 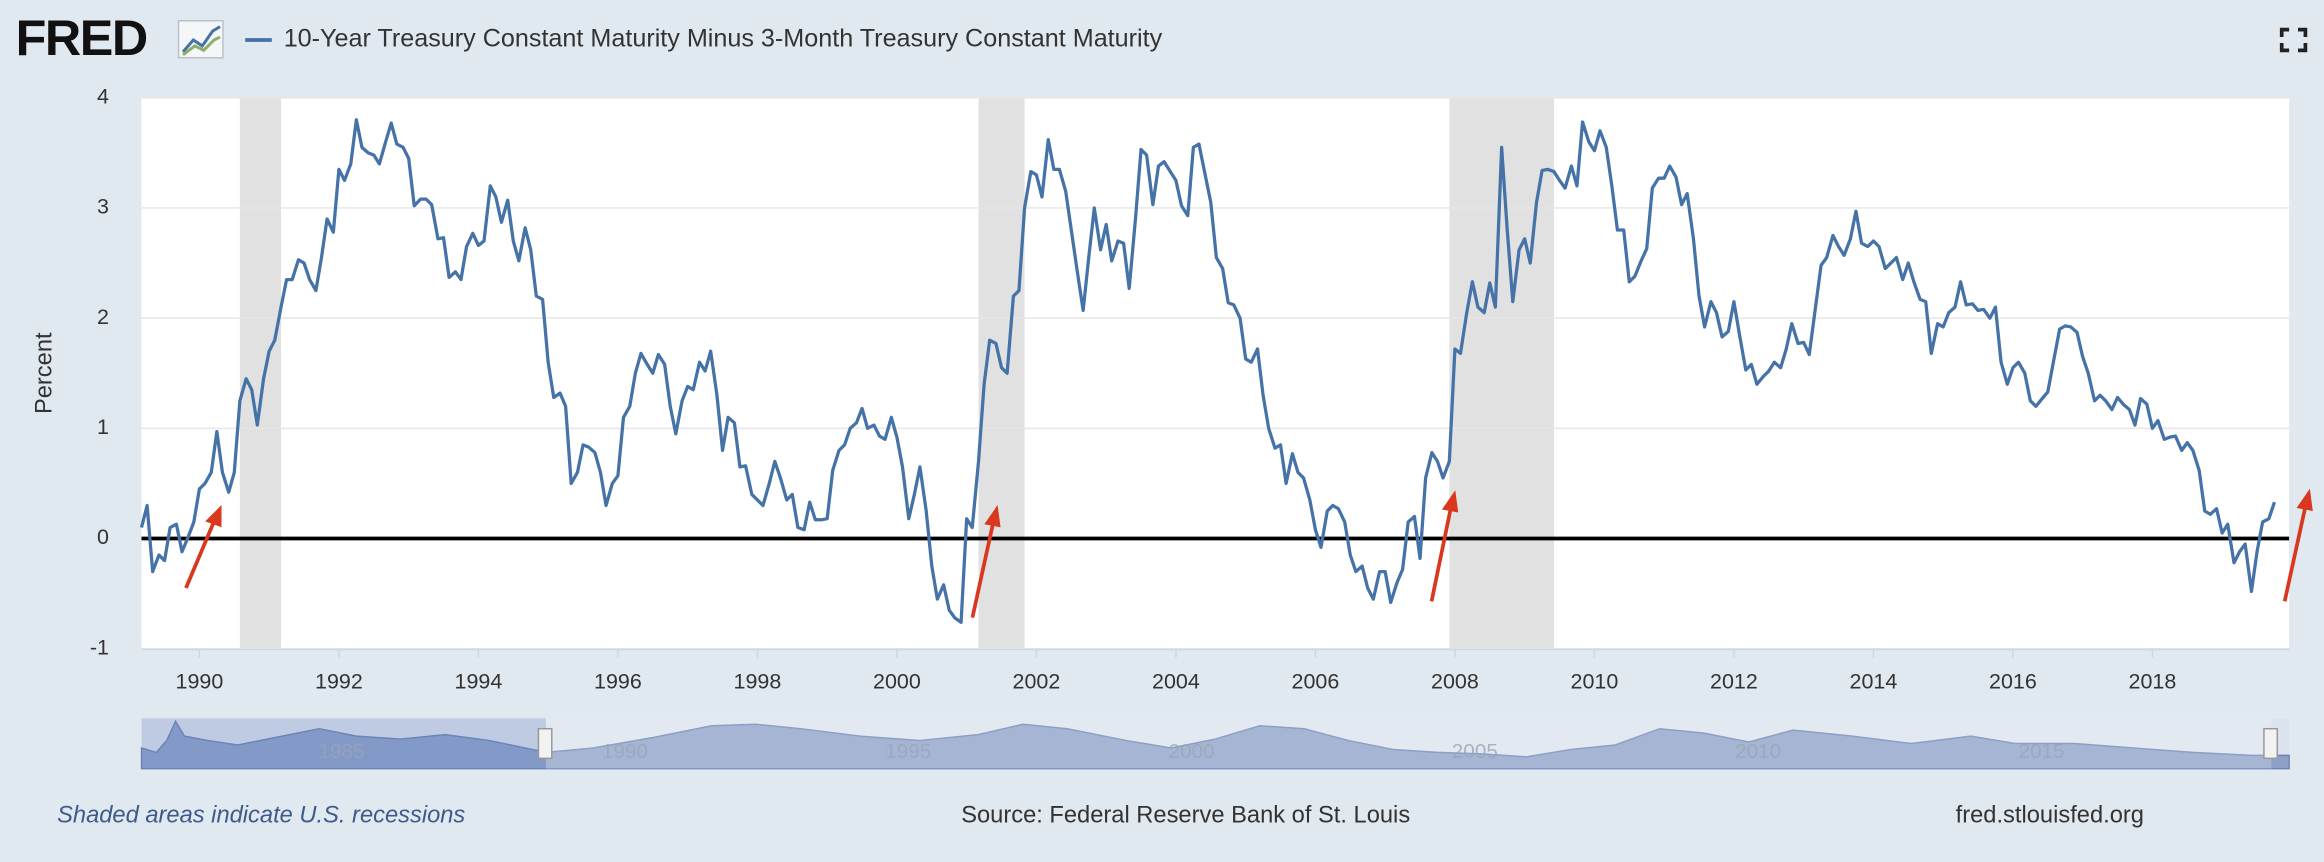 I want to click on navigator-label: 1985, so click(x=342, y=751).